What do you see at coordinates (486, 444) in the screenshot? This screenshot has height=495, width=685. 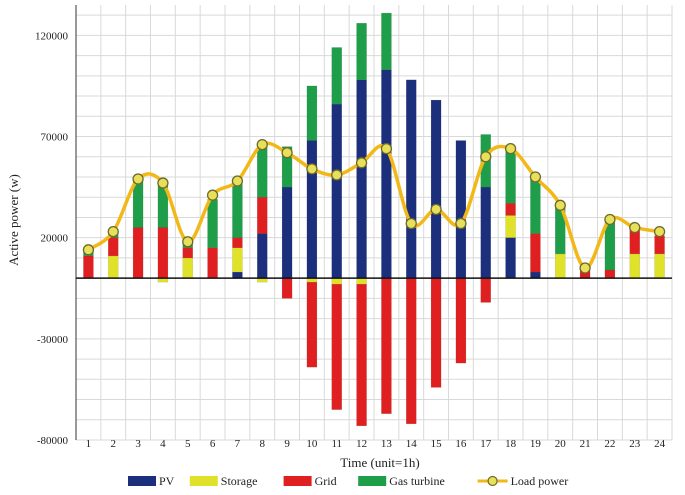 I see `x-tick-label: 17` at bounding box center [486, 444].